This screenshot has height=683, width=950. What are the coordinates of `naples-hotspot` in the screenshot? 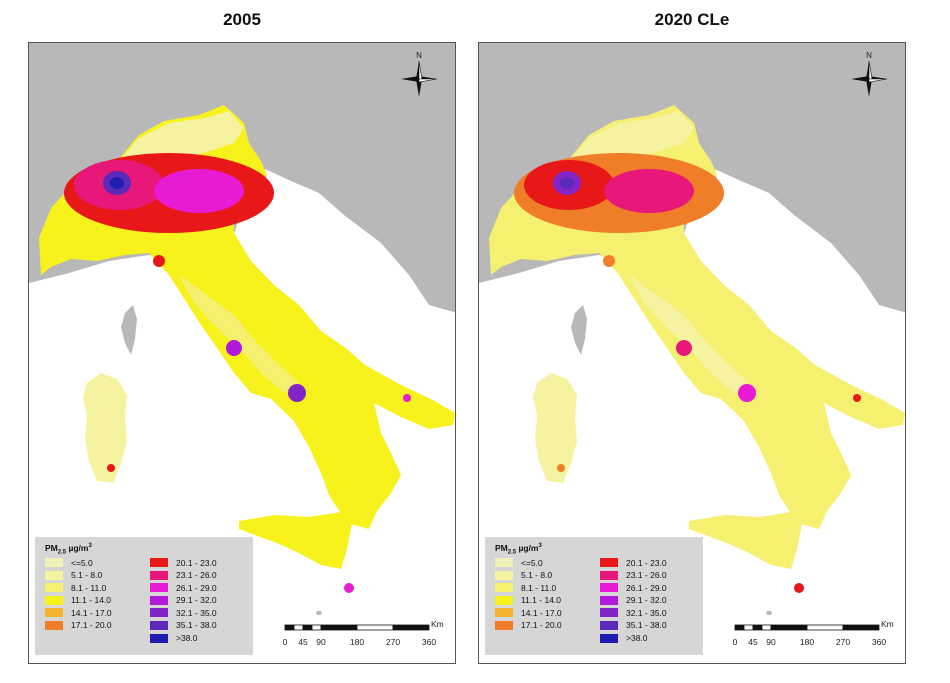 It's located at (747, 393).